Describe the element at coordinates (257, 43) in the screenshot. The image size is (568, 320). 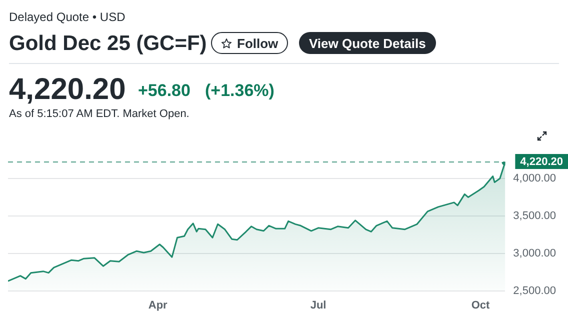
I see `text: Follow` at that location.